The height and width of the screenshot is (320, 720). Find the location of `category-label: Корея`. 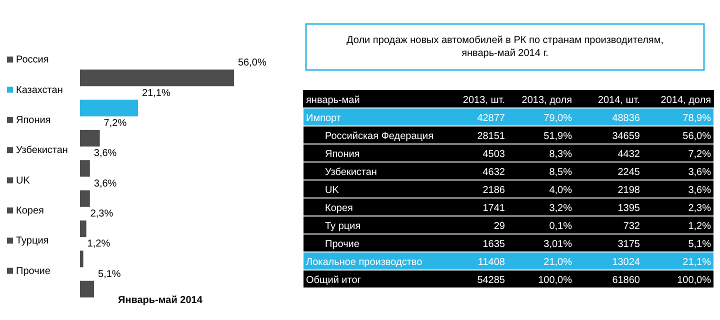

category-label: Корея is located at coordinates (339, 208).